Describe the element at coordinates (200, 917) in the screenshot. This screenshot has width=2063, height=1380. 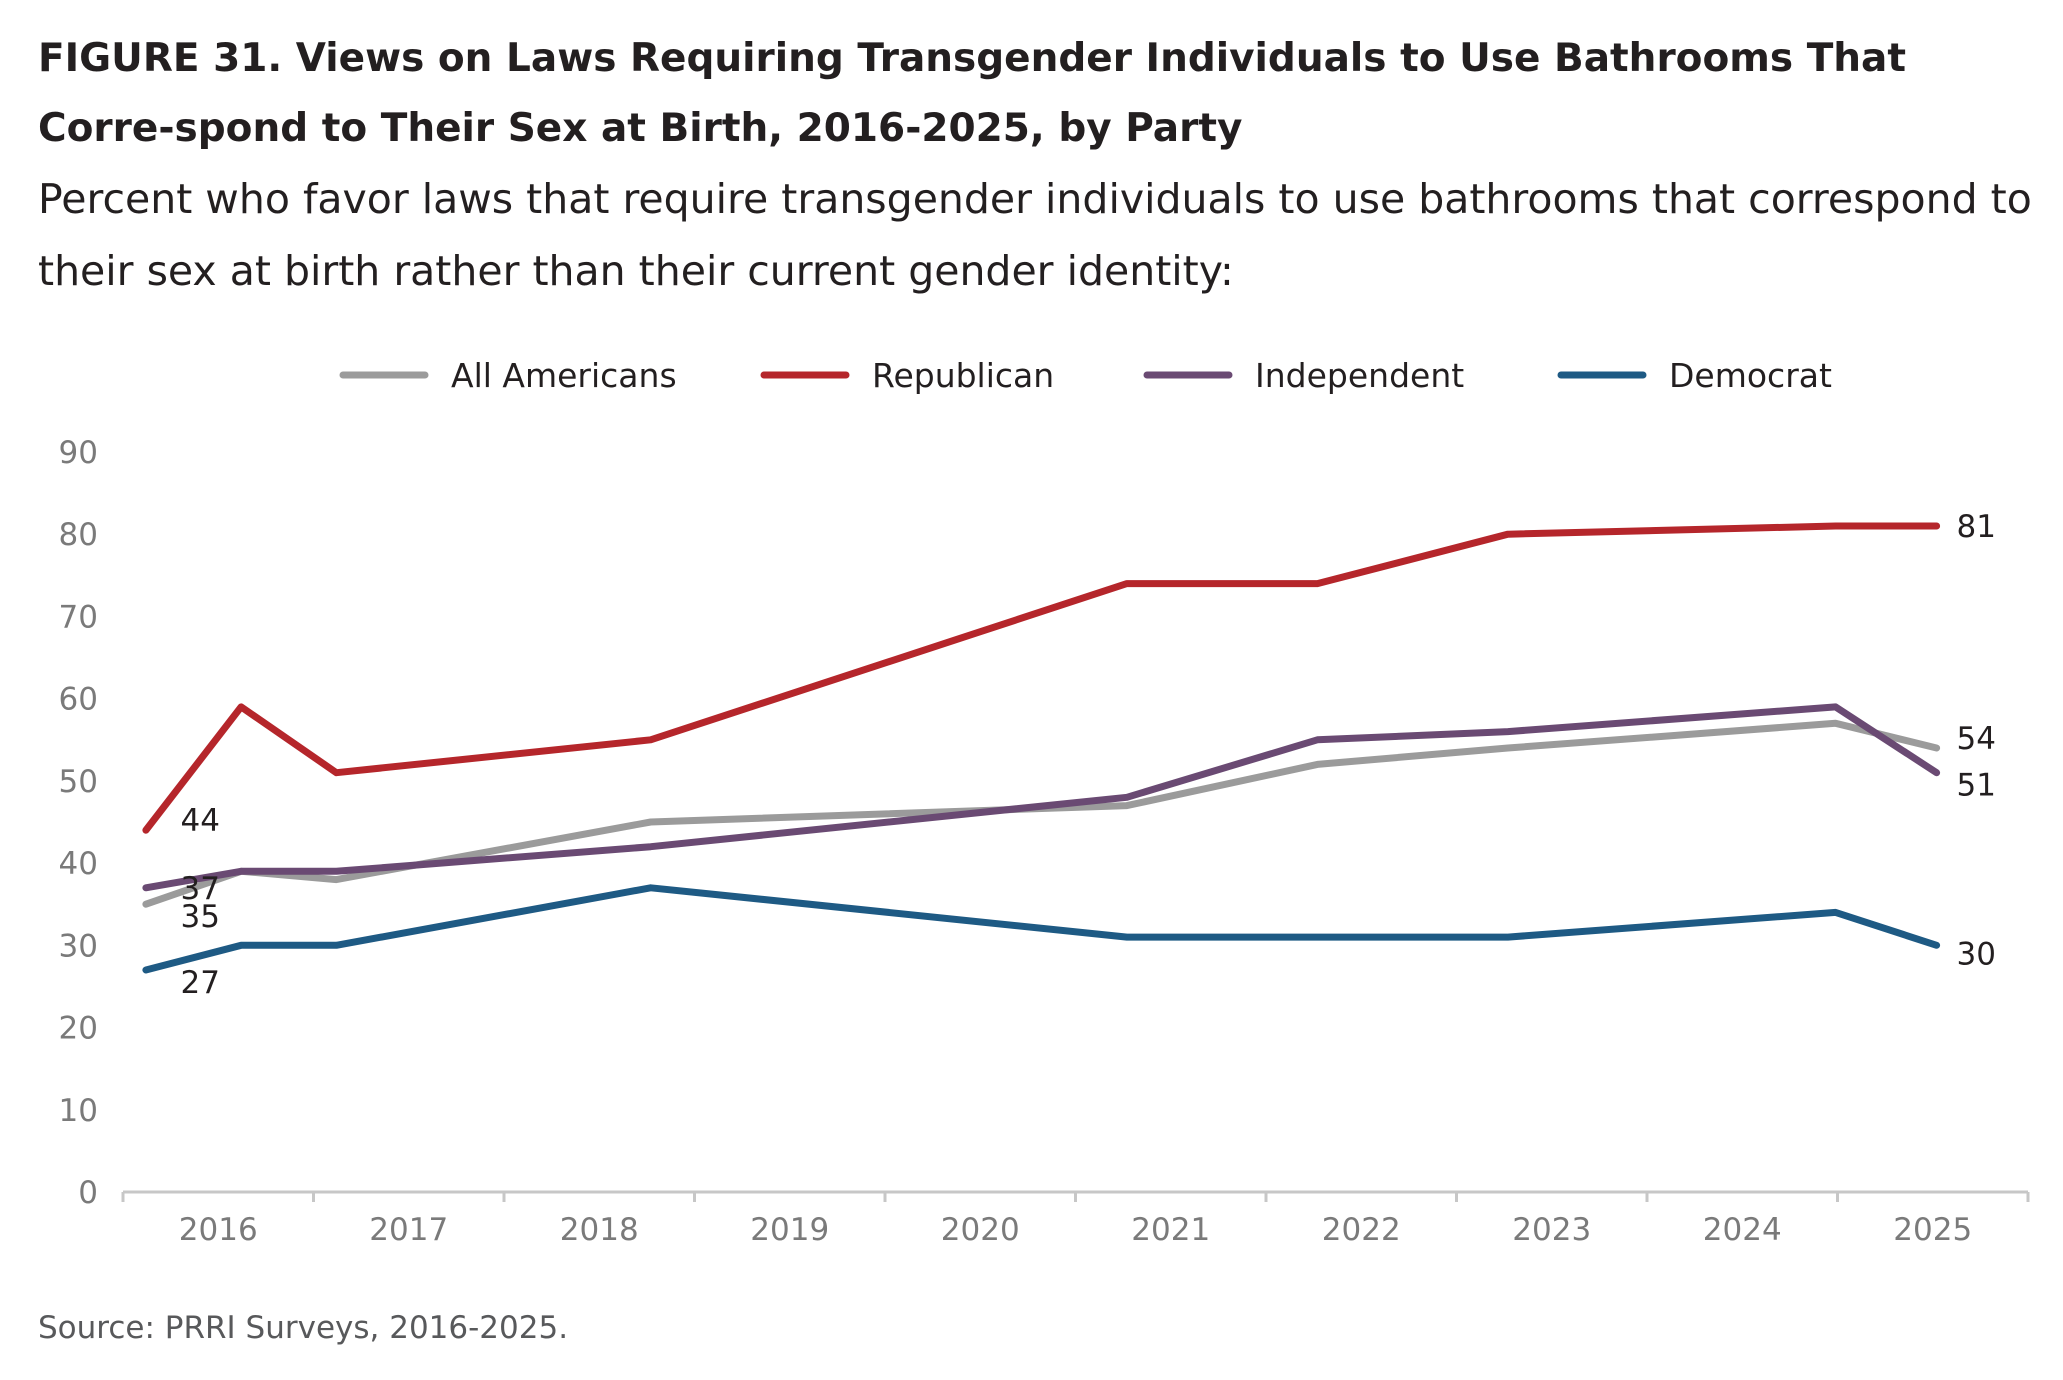
I see `start-label-all-americans: 35` at that location.